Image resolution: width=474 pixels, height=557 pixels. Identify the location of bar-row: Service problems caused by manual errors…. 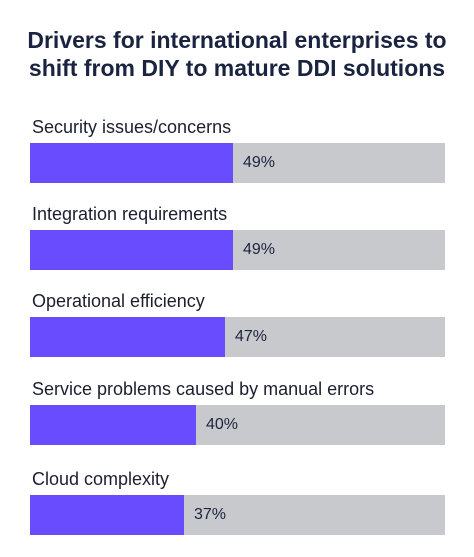
(237, 411).